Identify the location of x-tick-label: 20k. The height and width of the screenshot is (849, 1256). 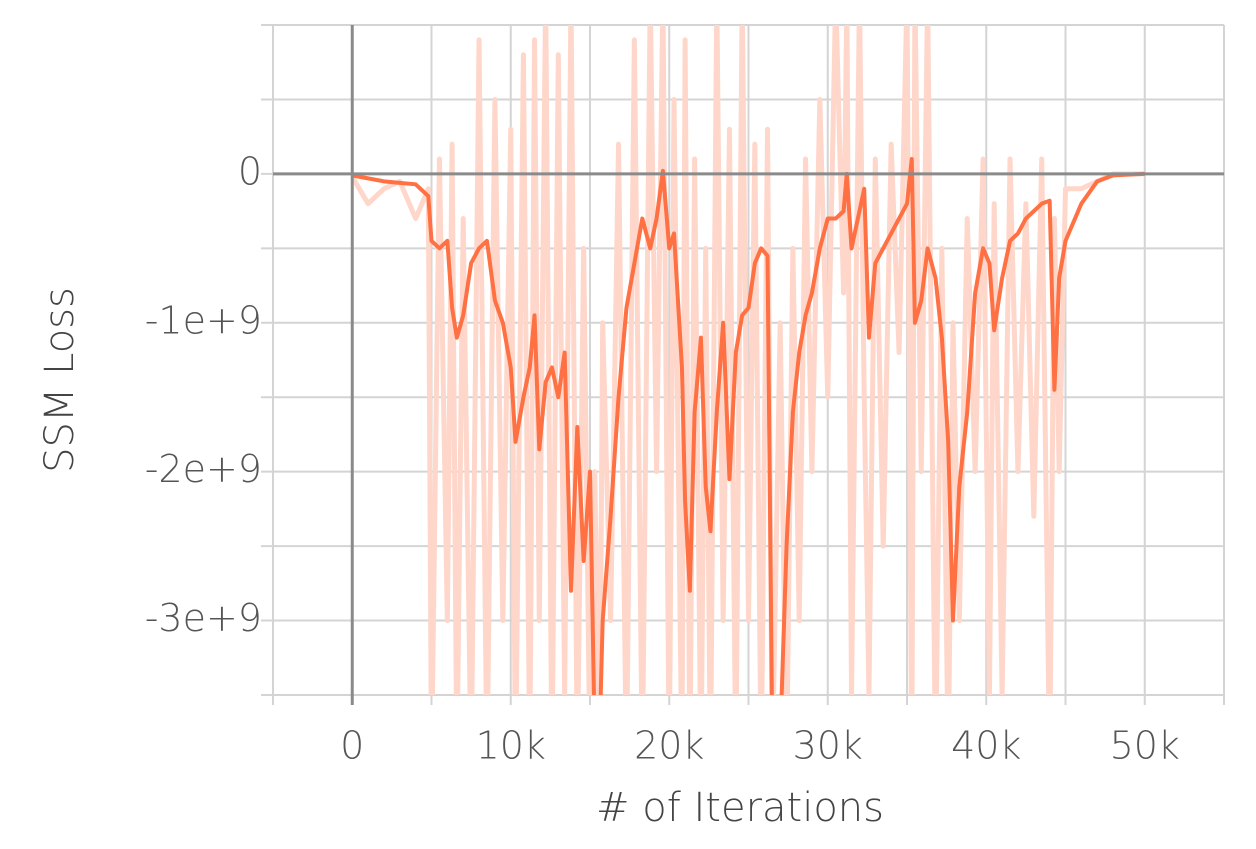
(669, 746).